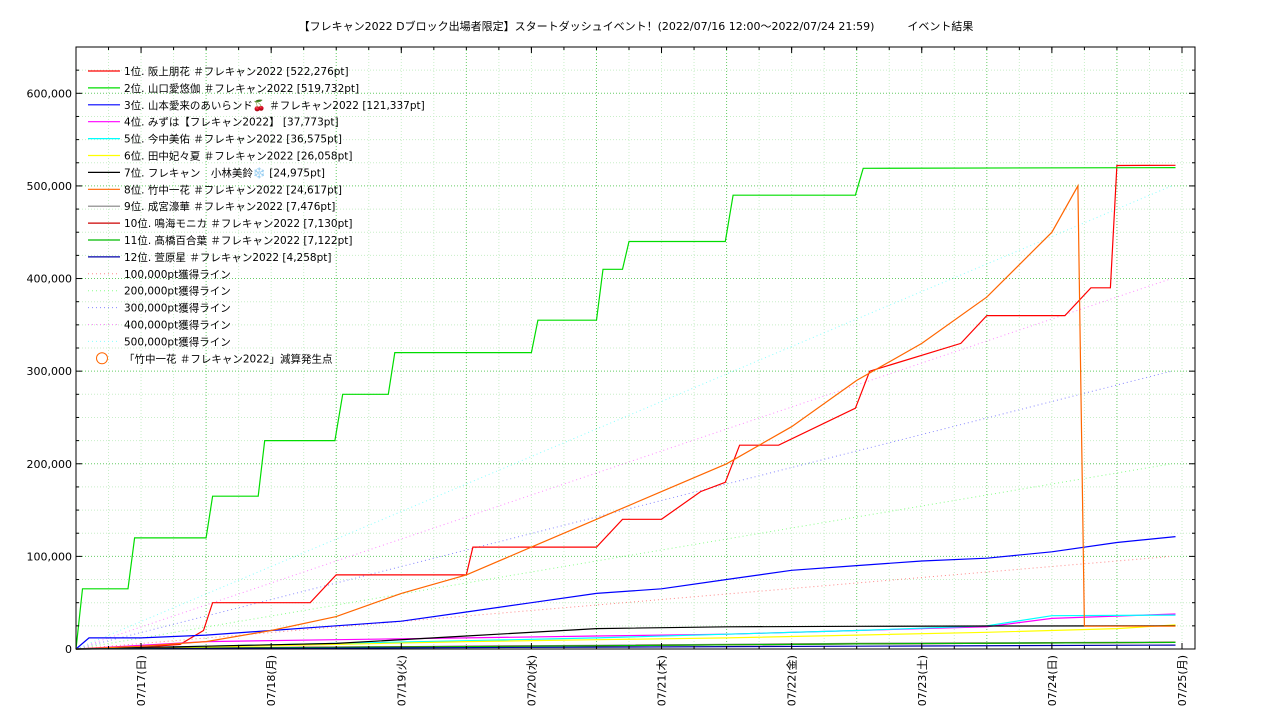  What do you see at coordinates (177, 308) in the screenshot?
I see `legend-label: 300,000pt獲得ライン` at bounding box center [177, 308].